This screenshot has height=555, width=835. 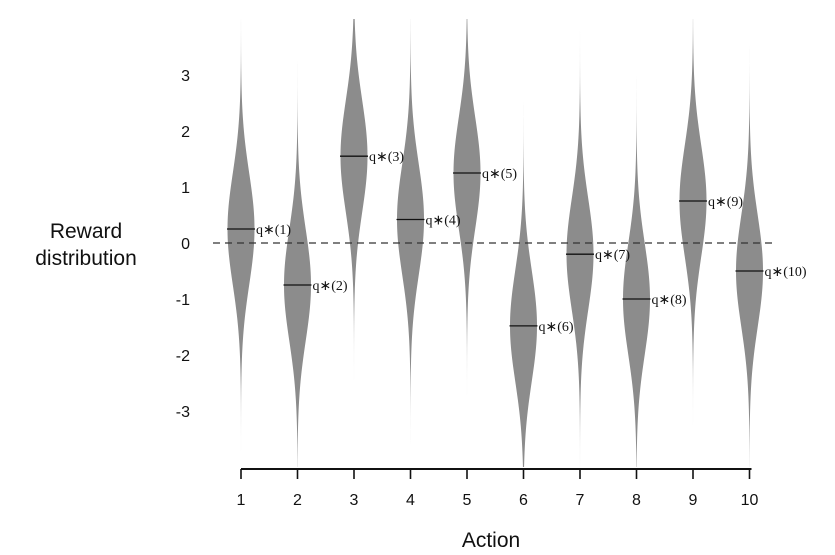 I want to click on mean-label-action-1: q∗(1), so click(x=273, y=230).